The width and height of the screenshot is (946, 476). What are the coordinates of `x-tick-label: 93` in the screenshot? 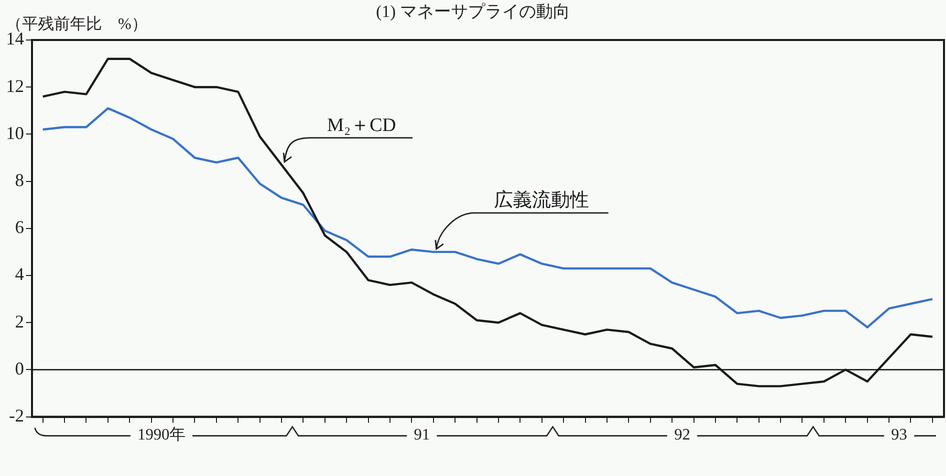 It's located at (899, 435).